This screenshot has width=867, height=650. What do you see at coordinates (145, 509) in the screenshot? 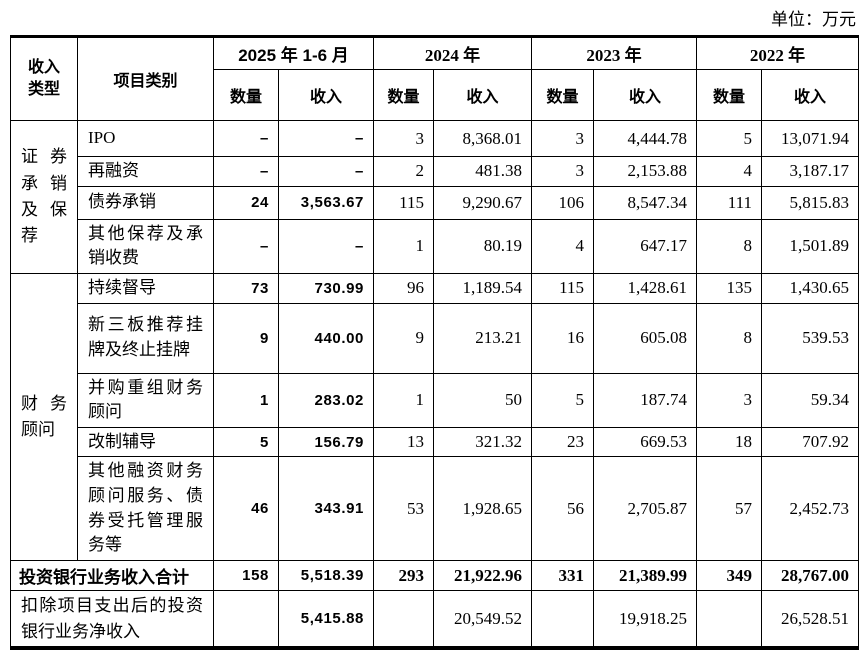
I see `row-label: 其他融资财务顾问服务、债券受托管理服务等` at bounding box center [145, 509].